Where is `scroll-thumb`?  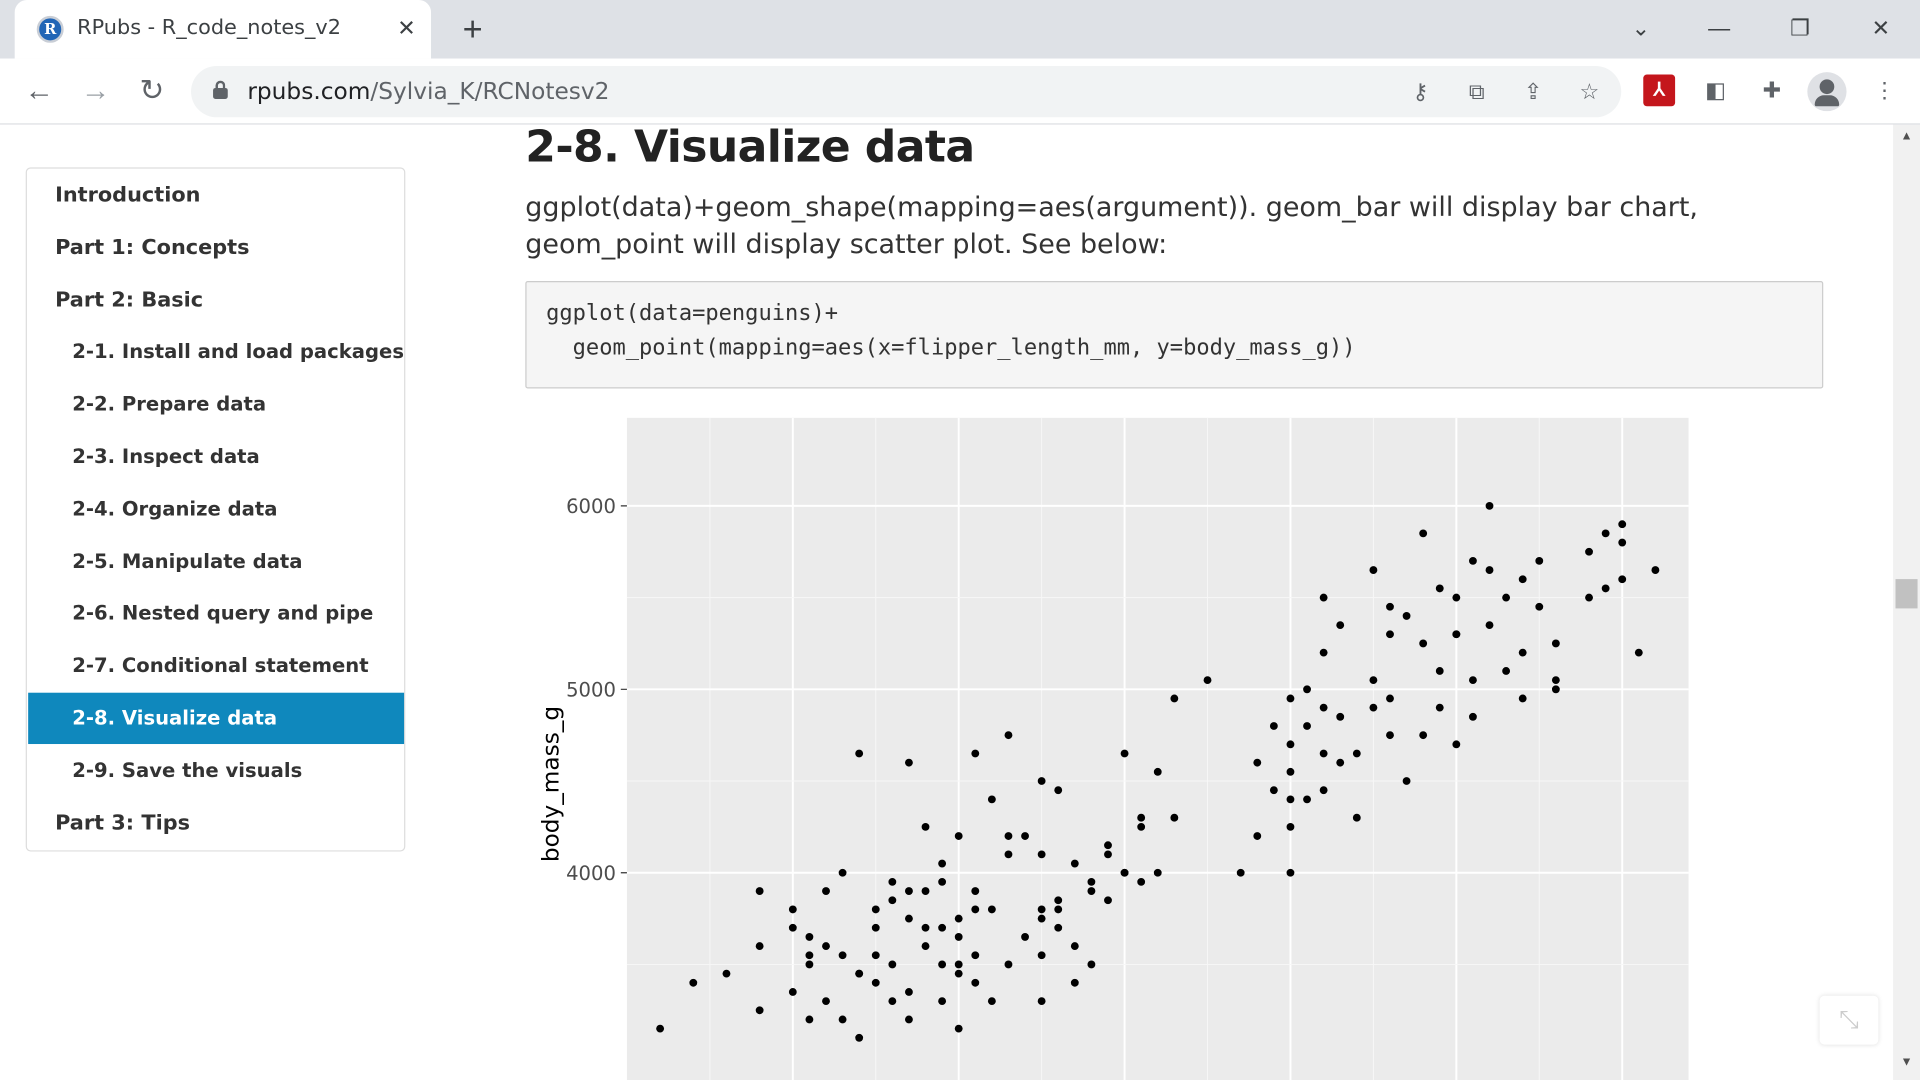
scroll-thumb is located at coordinates (1906, 594).